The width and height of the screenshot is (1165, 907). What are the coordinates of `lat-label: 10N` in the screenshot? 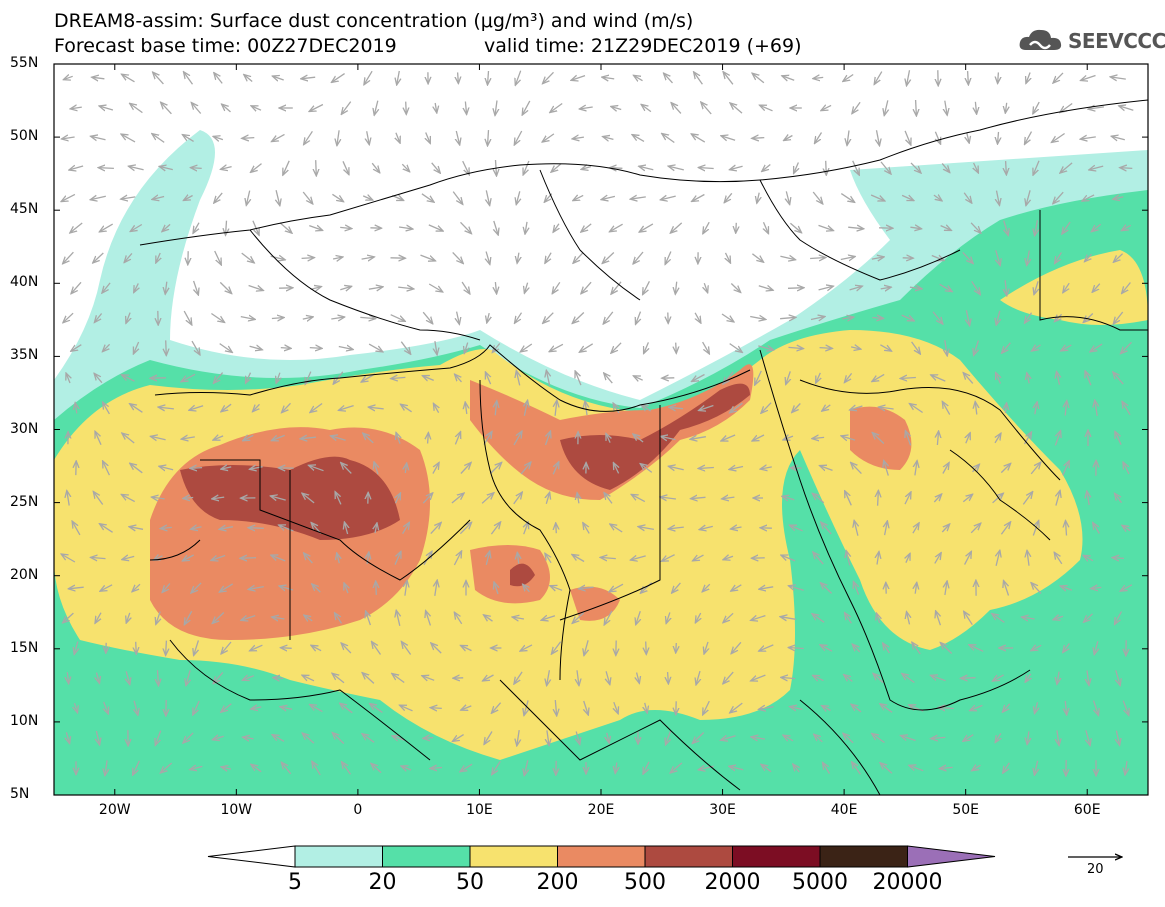 It's located at (24, 720).